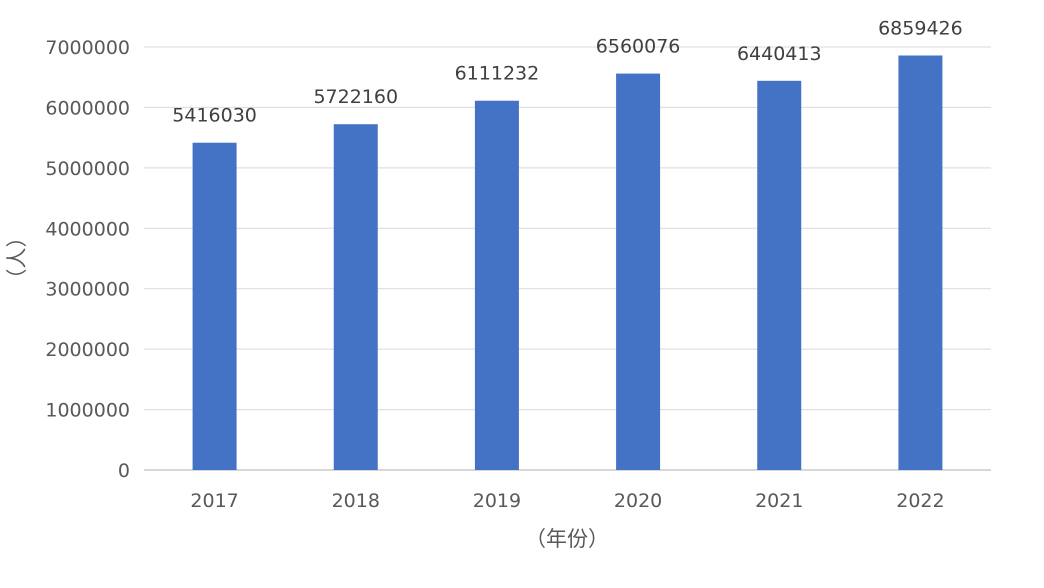  What do you see at coordinates (567, 539) in the screenshot?
I see `x-axis-title: （年份）` at bounding box center [567, 539].